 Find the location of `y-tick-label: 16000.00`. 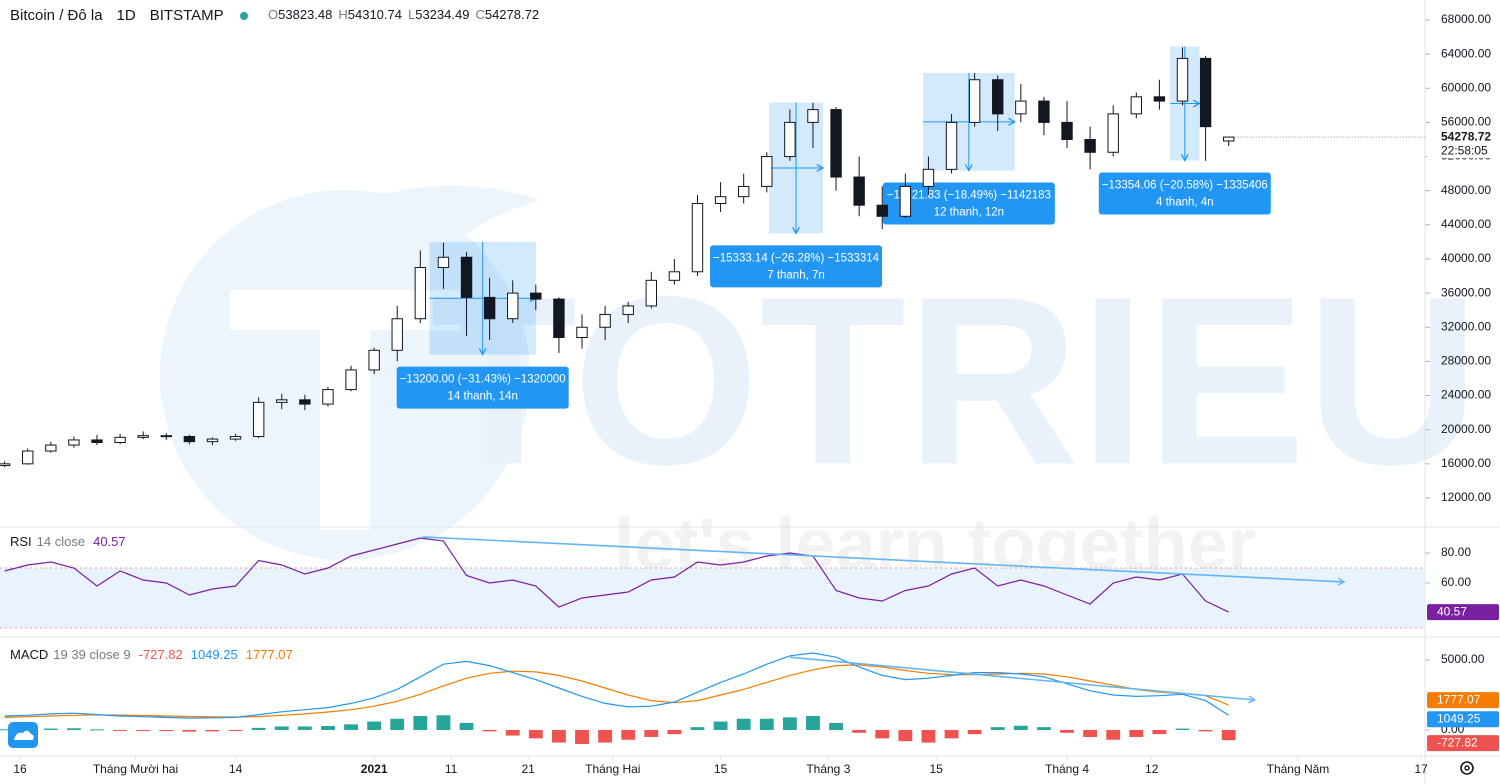

y-tick-label: 16000.00 is located at coordinates (1466, 463).